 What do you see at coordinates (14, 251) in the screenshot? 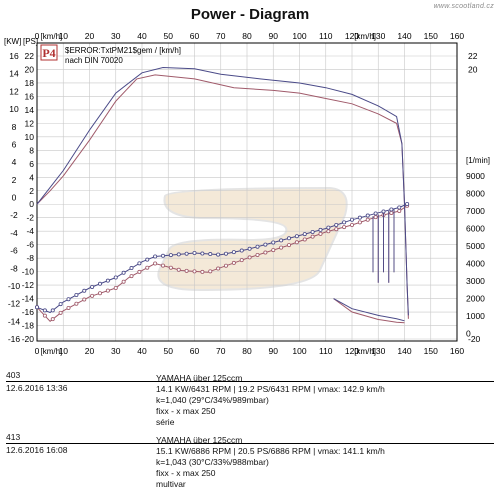
I see `kw-tick-label: -6` at bounding box center [14, 251].